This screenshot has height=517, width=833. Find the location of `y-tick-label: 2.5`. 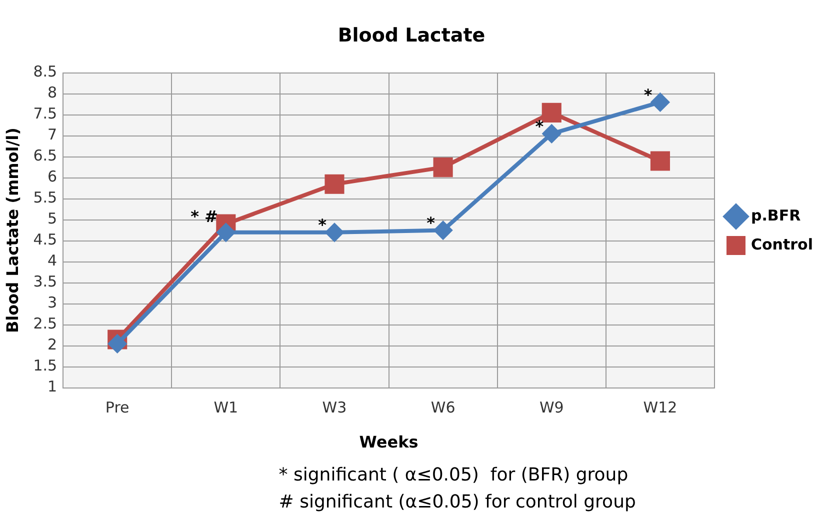

y-tick-label: 2.5 is located at coordinates (45, 323).